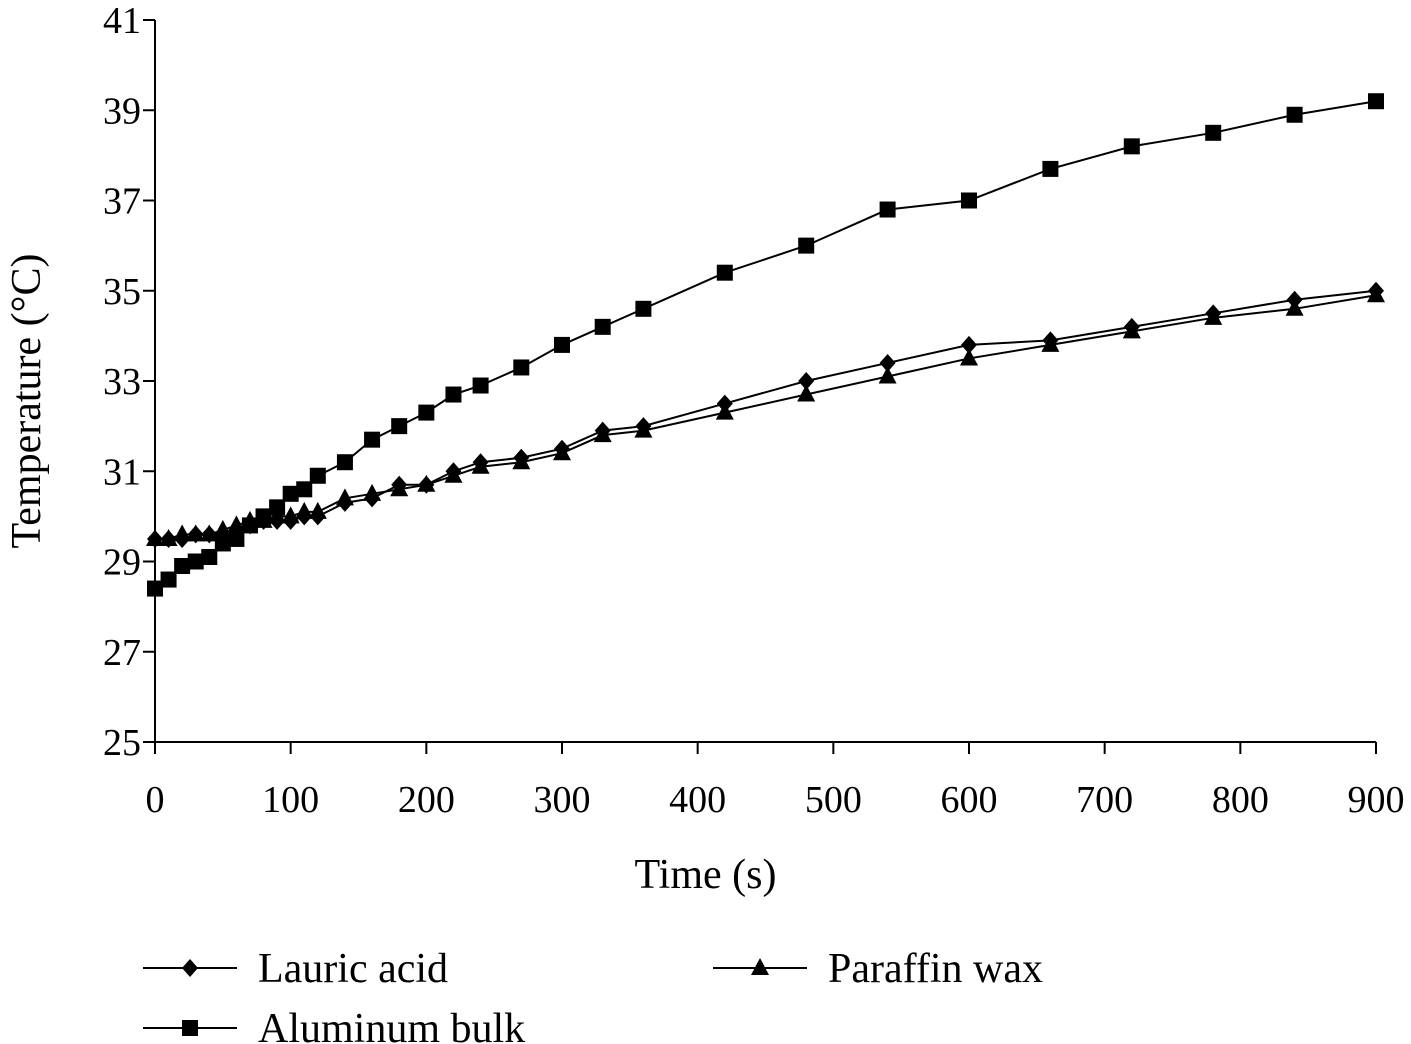 The width and height of the screenshot is (1411, 1044). Describe the element at coordinates (1240, 800) in the screenshot. I see `x-tick-label: 800` at that location.